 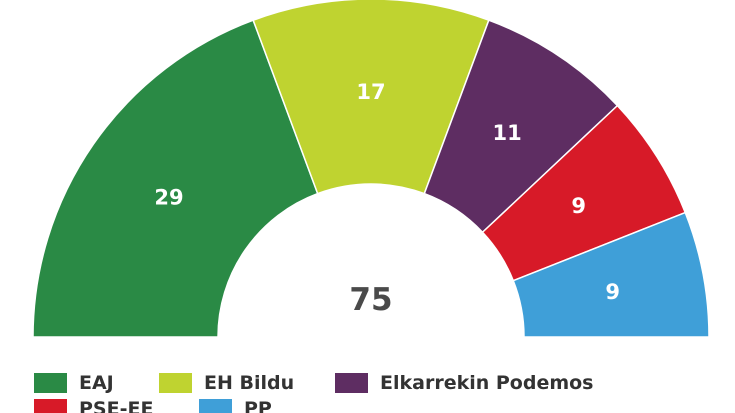 I want to click on legend-swatch-eh-bildu, so click(x=175, y=383).